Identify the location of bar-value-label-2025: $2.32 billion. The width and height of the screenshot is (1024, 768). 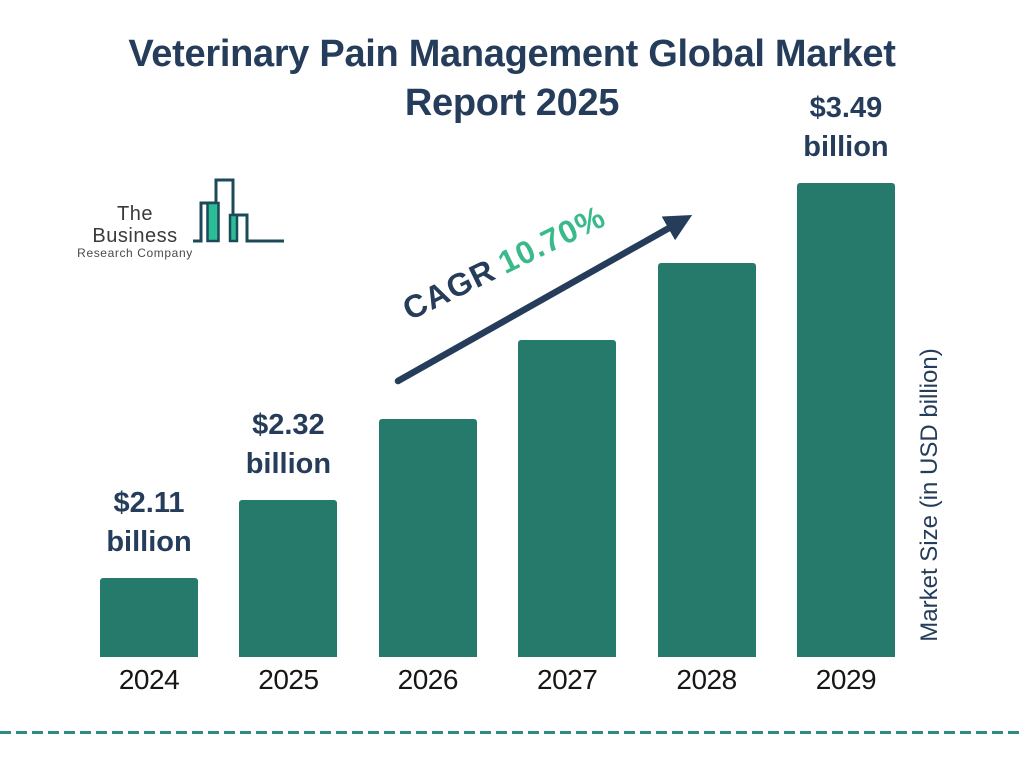
(288, 445).